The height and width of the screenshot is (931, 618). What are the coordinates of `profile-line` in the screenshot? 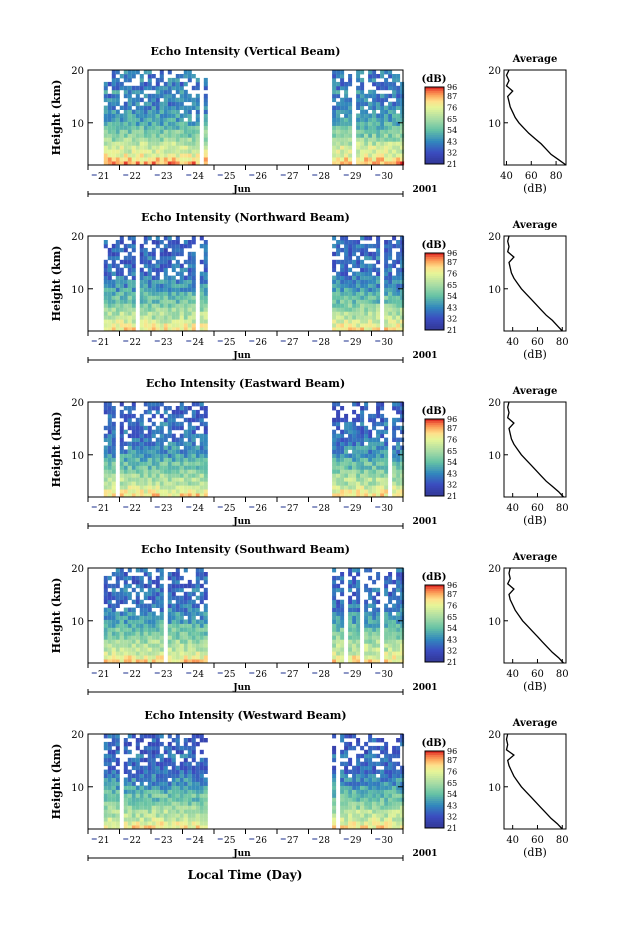 It's located at (534, 781).